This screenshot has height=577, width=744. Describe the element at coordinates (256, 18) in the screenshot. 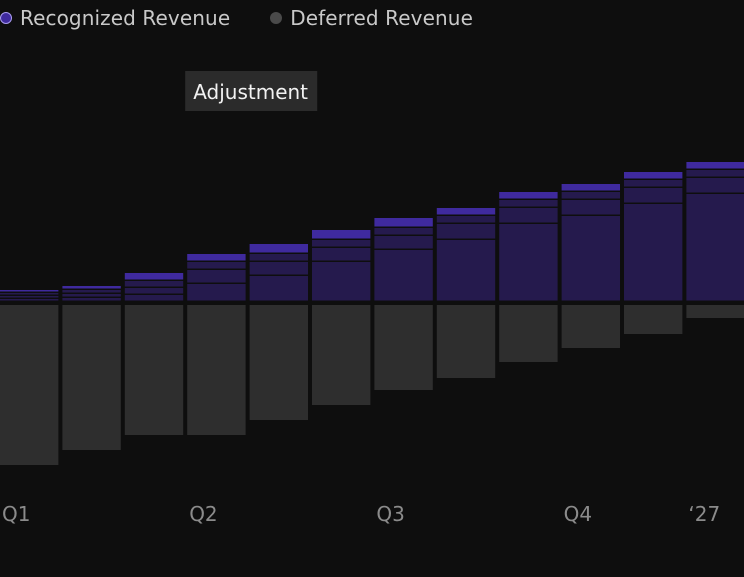

I see `legend: Recognized Revenue Deferred Revenue` at that location.